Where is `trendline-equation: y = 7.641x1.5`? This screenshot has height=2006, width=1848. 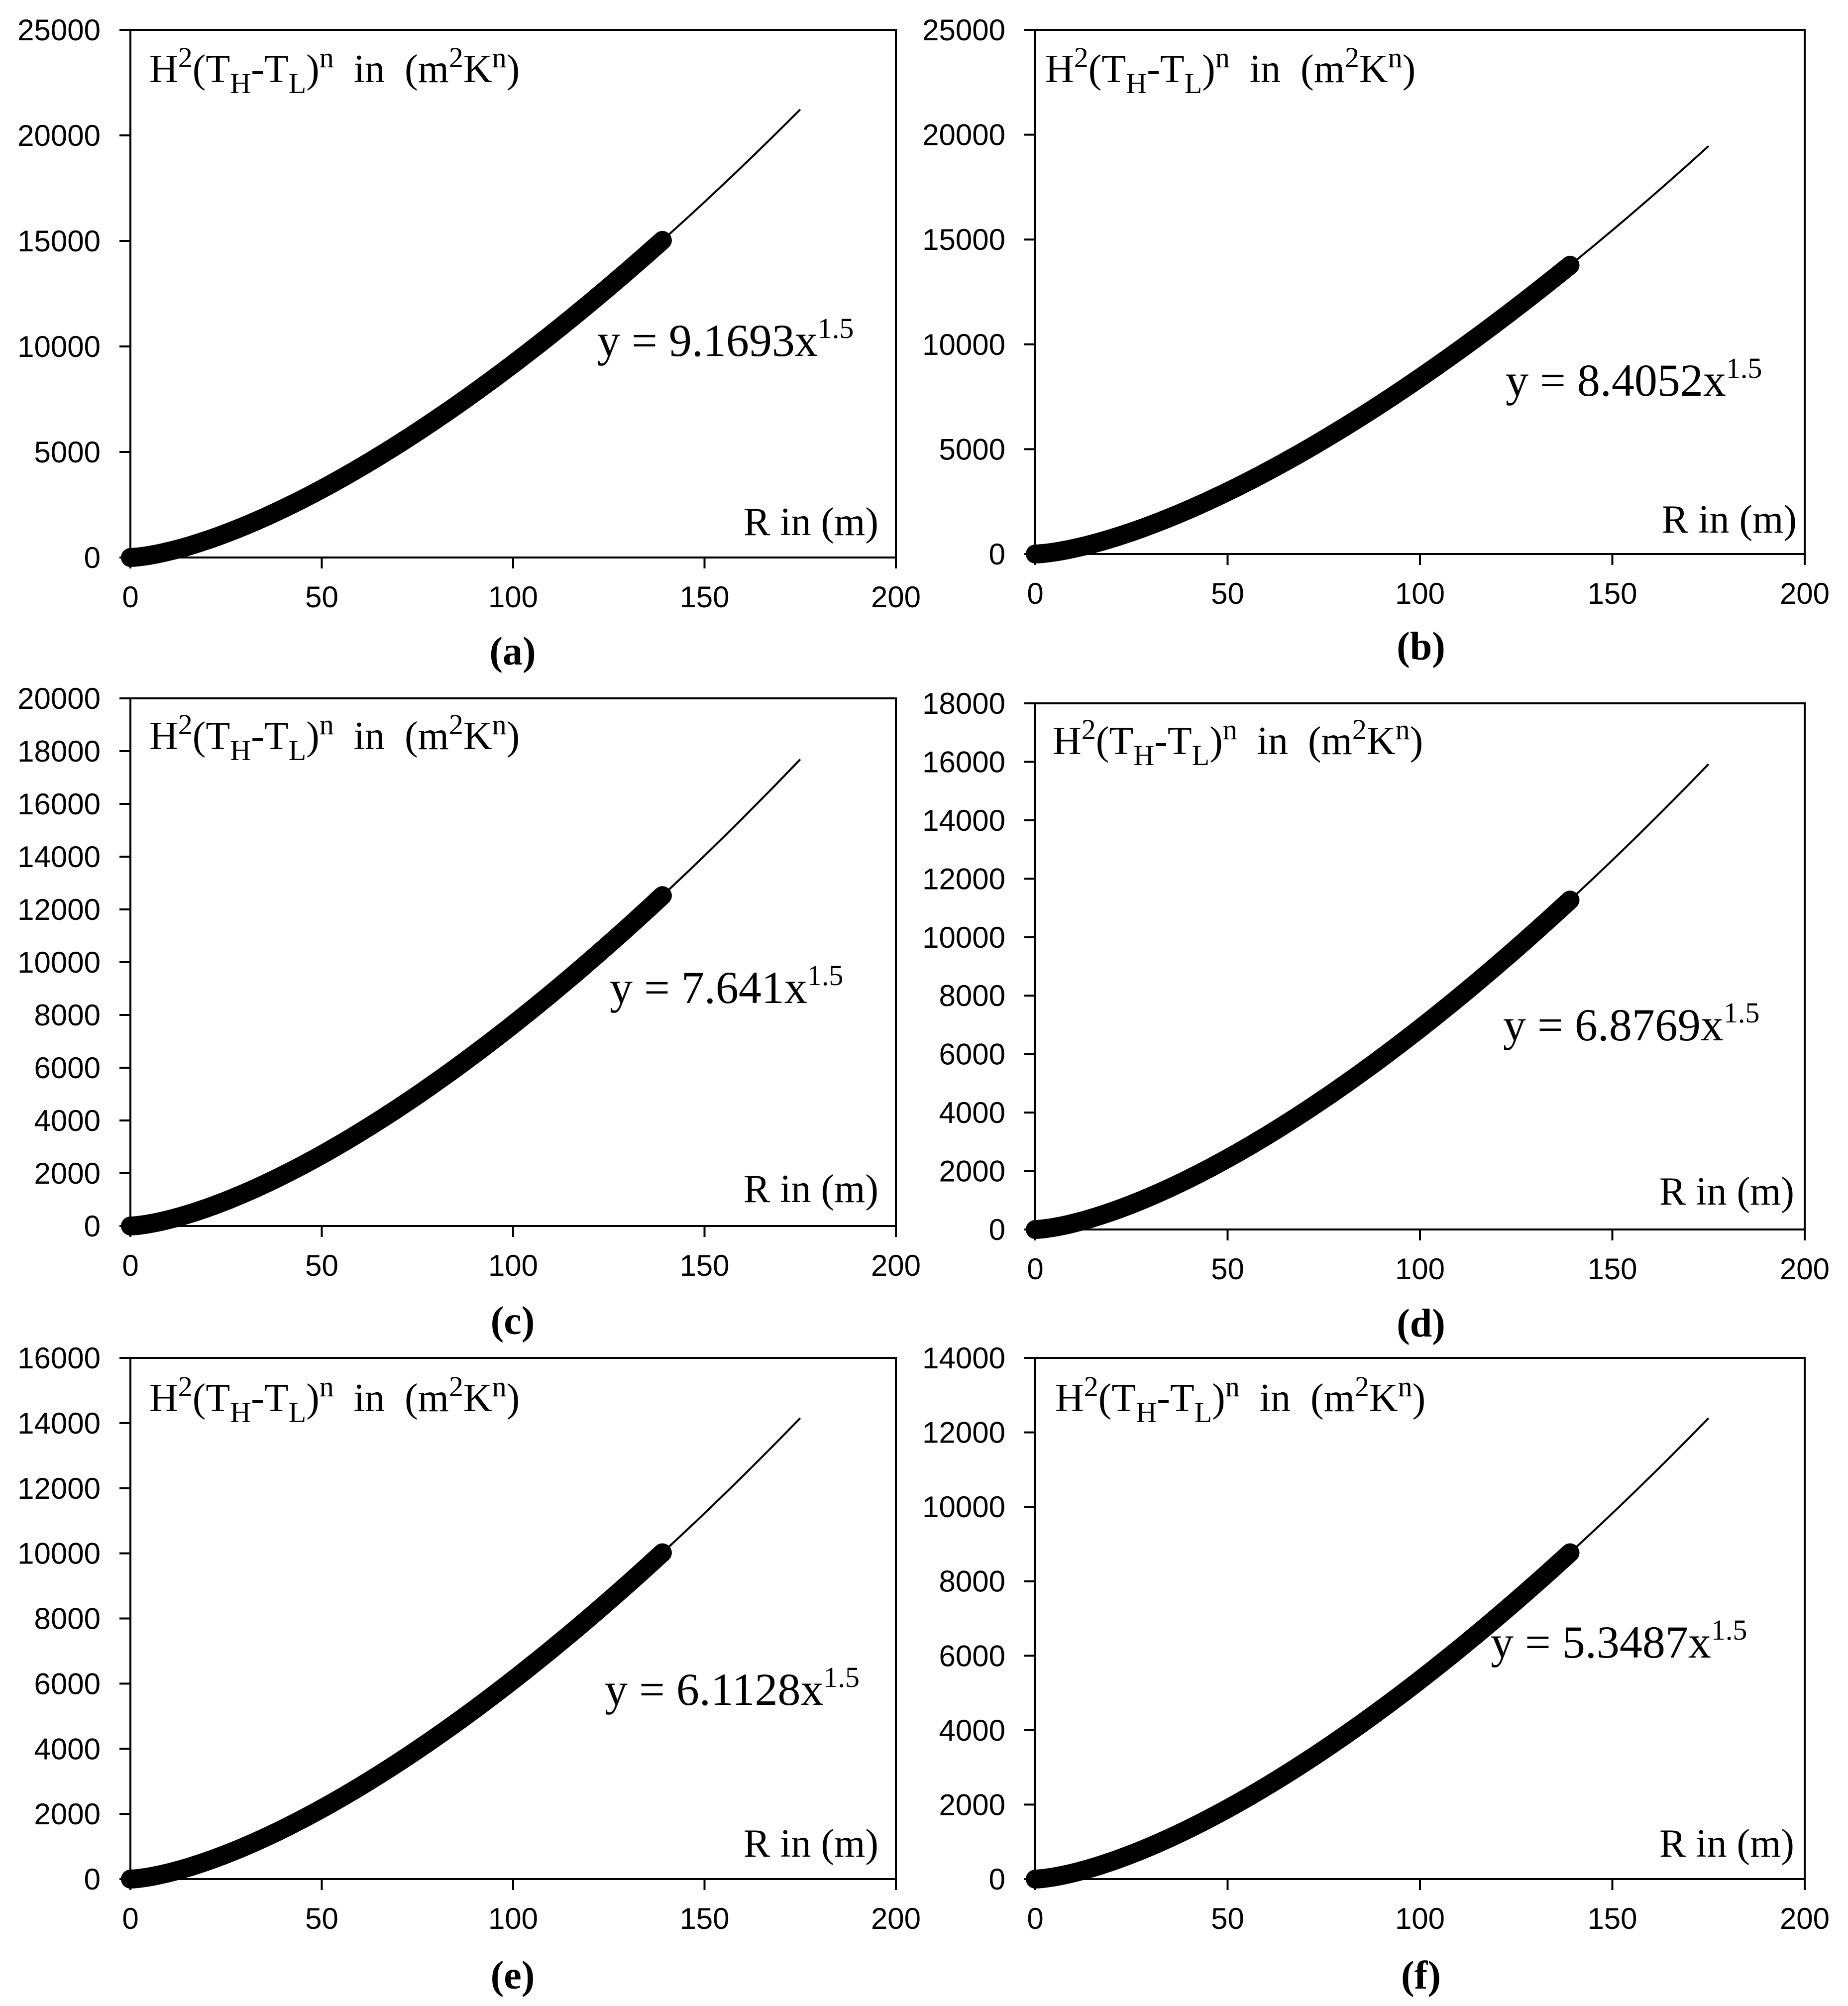
trendline-equation: y = 7.641x1.5 is located at coordinates (726, 986).